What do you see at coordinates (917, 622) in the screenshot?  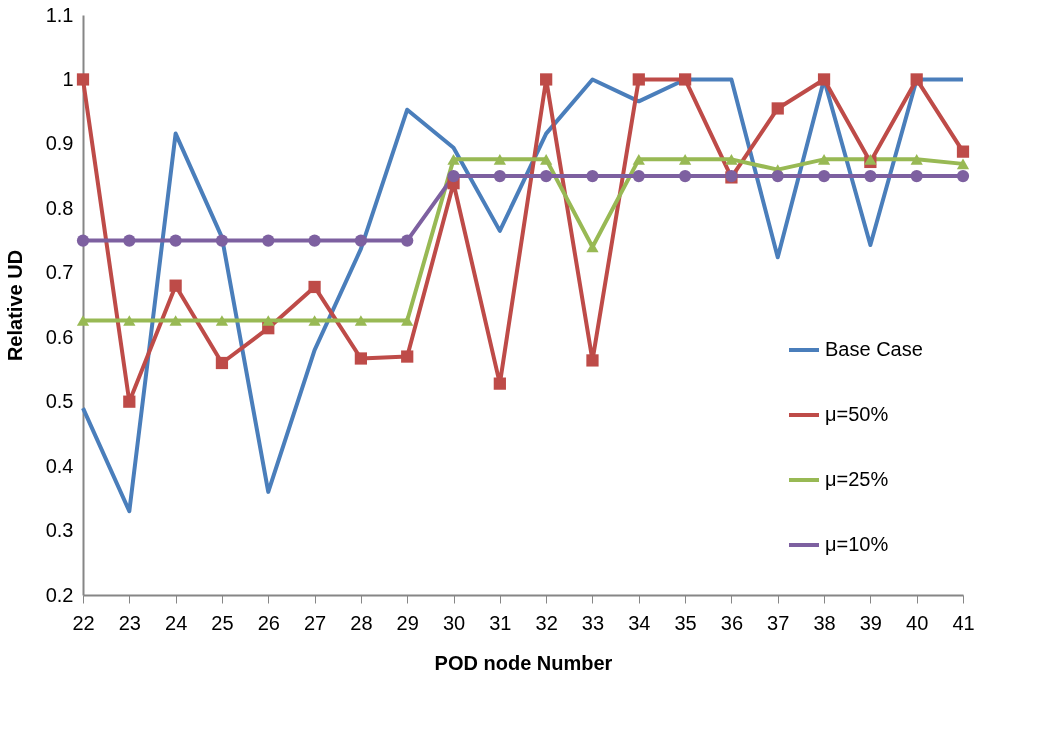 I see `x-tick-label: 40` at bounding box center [917, 622].